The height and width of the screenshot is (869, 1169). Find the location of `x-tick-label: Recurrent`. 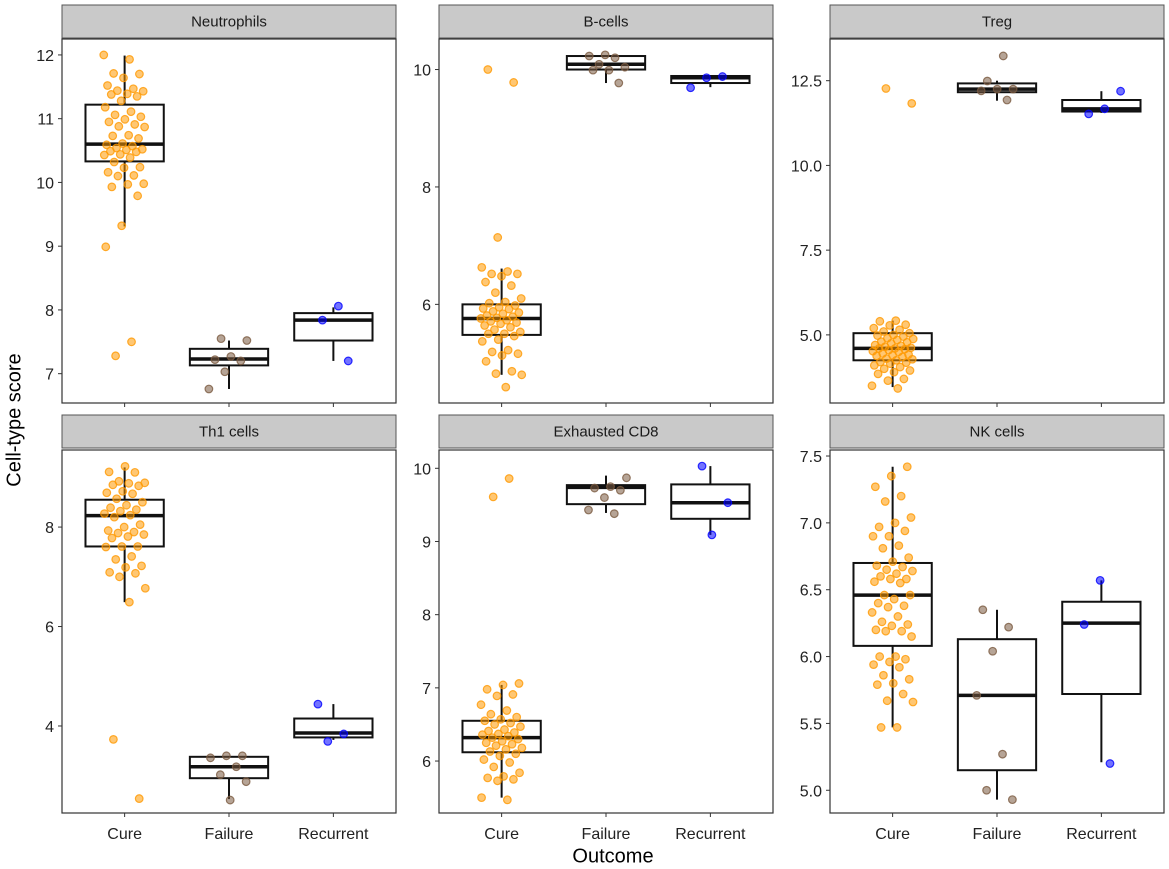

x-tick-label: Recurrent is located at coordinates (333, 834).